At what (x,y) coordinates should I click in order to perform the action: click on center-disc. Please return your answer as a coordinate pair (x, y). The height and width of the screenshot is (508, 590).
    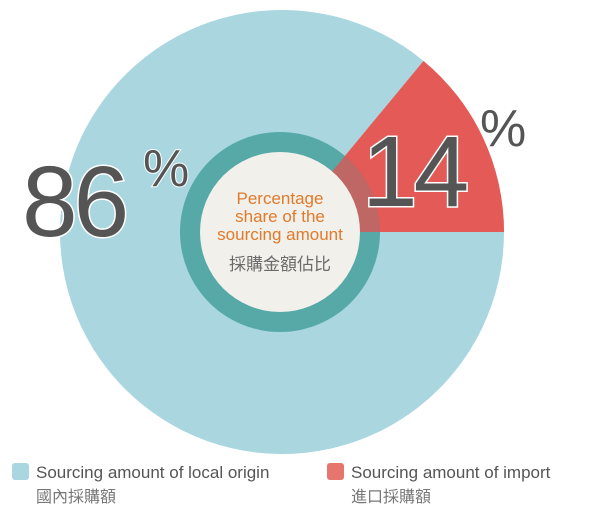
    Looking at the image, I should click on (280, 232).